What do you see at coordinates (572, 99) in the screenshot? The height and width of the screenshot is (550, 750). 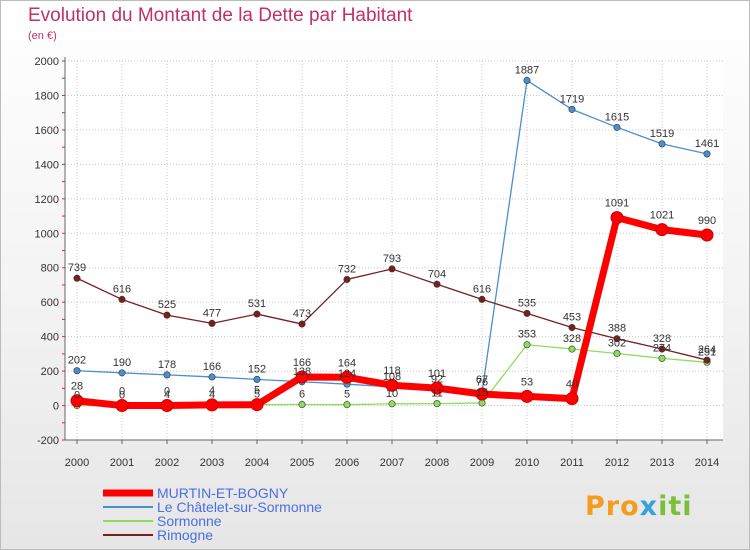 I see `data-label: 1719` at bounding box center [572, 99].